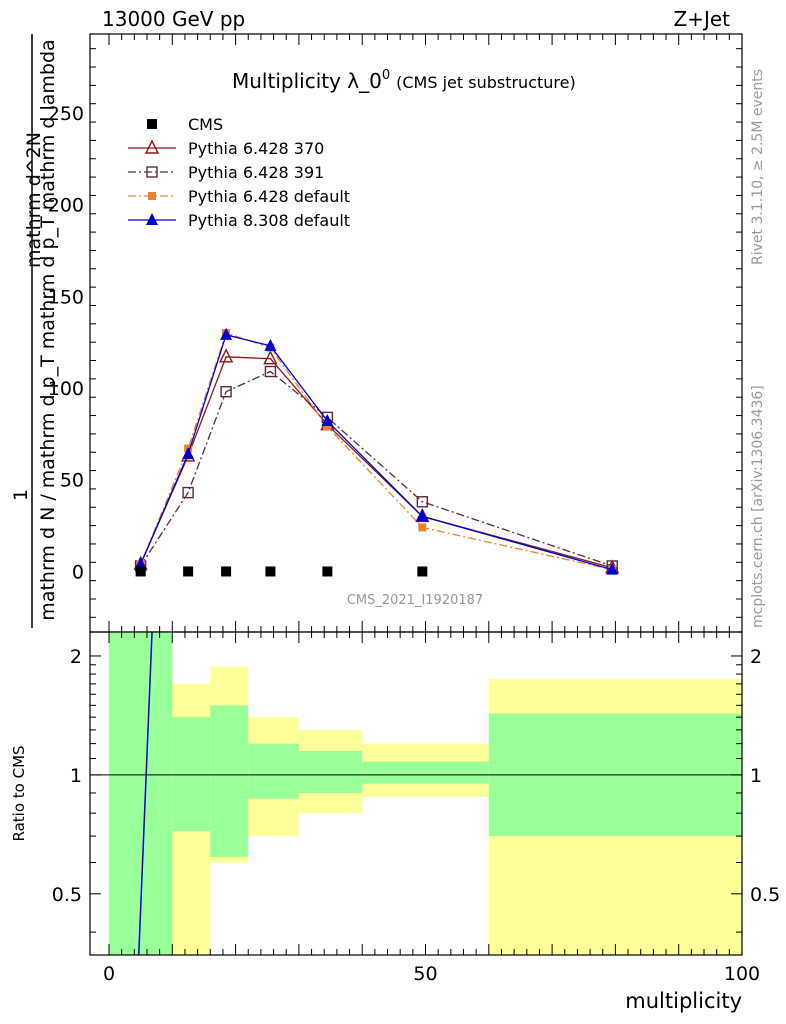 Image resolution: width=786 pixels, height=1024 pixels. I want to click on legend-marker-cms, so click(152, 124).